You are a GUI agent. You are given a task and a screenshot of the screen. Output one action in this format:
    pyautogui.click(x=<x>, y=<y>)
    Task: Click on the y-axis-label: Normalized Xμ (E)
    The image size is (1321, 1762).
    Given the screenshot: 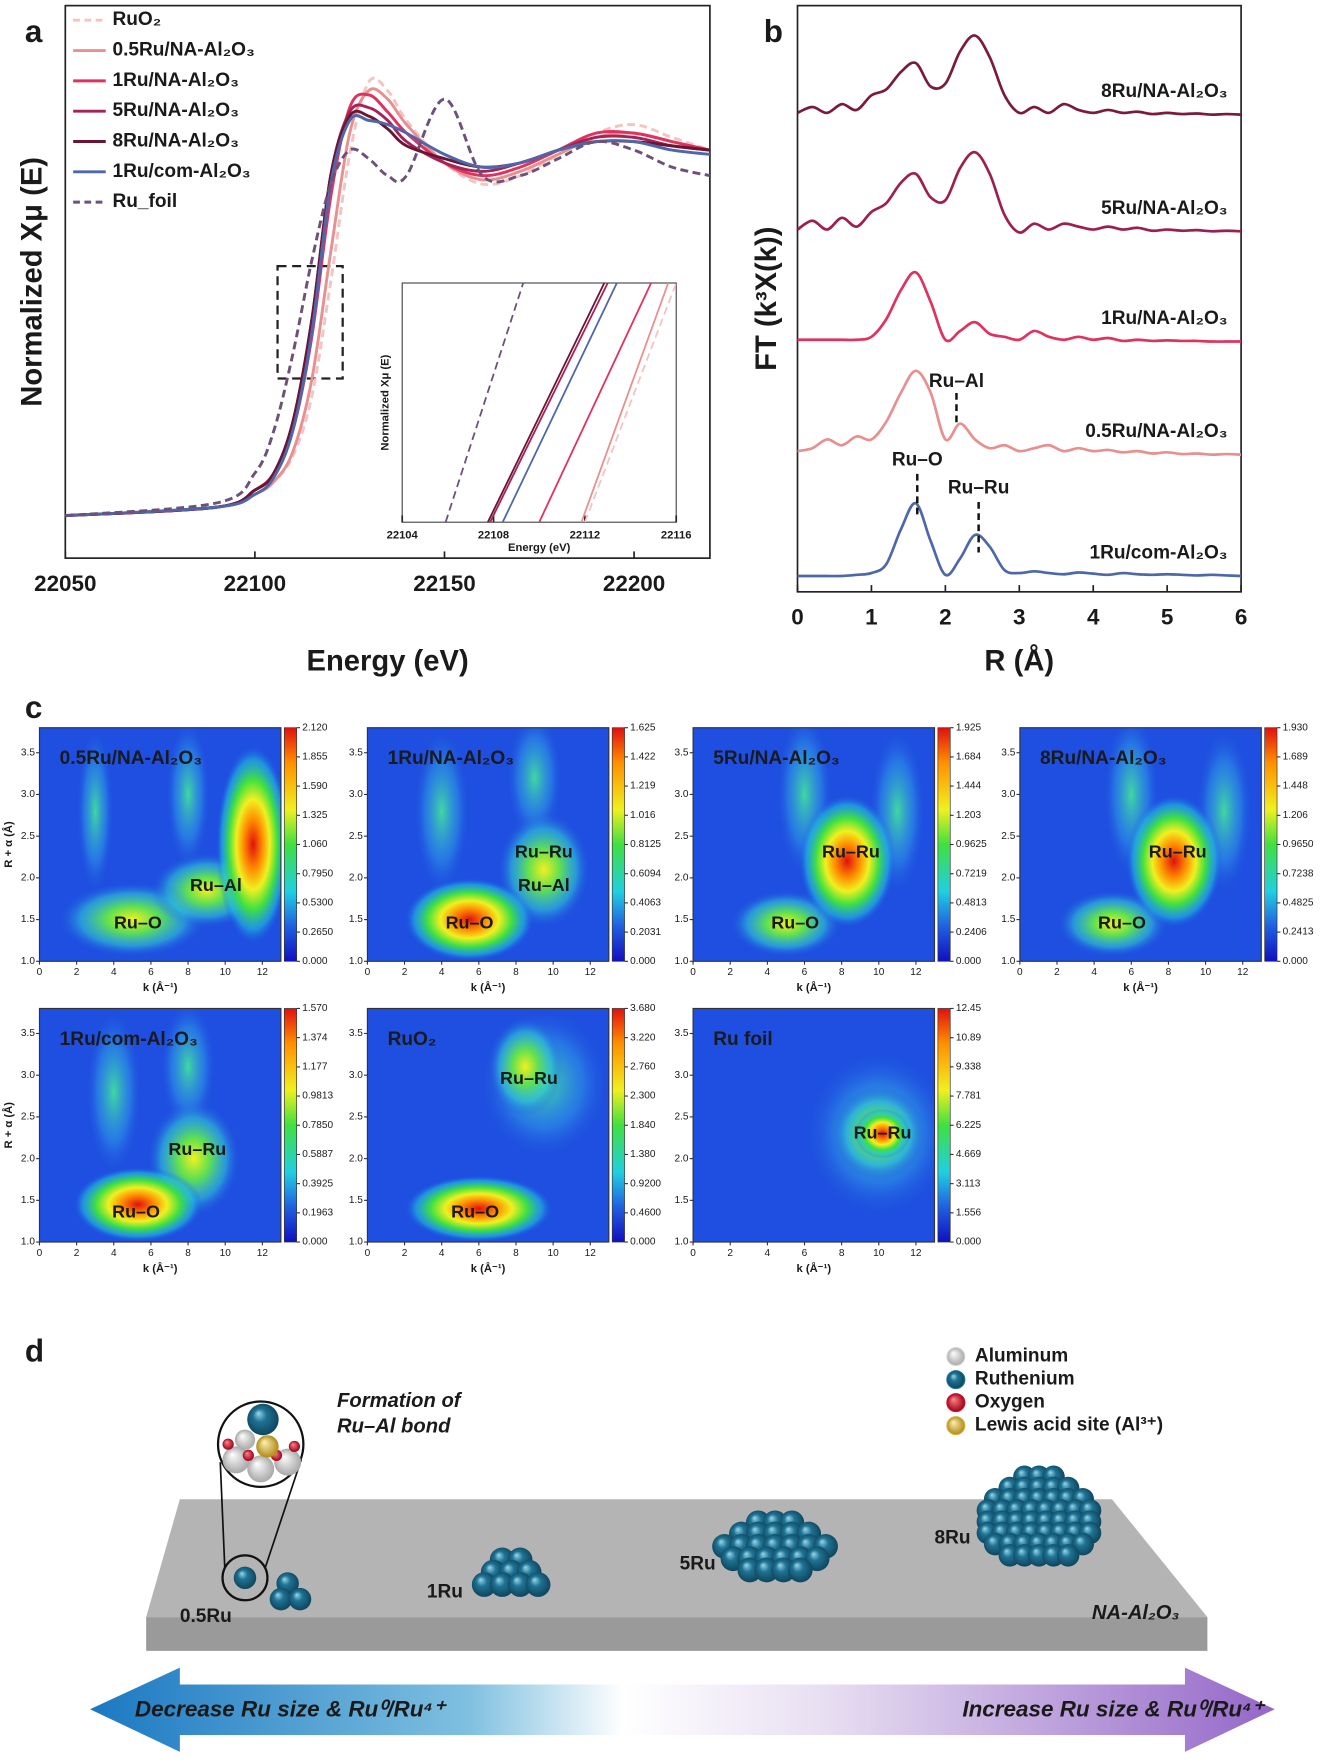 What is the action you would take?
    pyautogui.click(x=385, y=402)
    